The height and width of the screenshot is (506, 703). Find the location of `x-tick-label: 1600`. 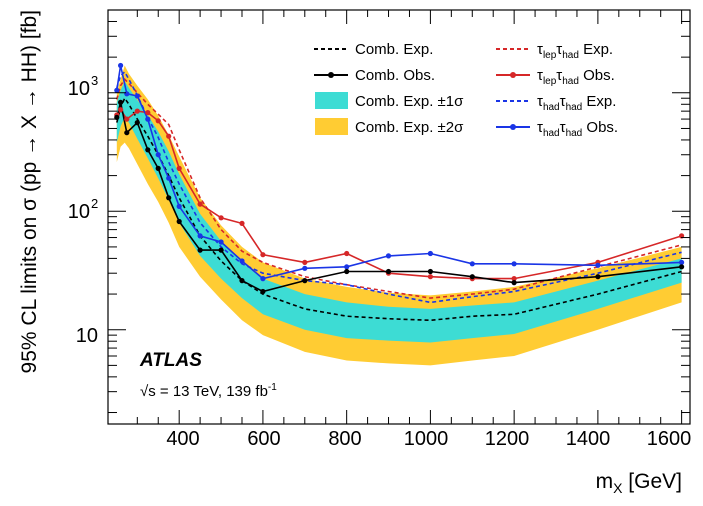

x-tick-label: 1600 is located at coordinates (669, 439).